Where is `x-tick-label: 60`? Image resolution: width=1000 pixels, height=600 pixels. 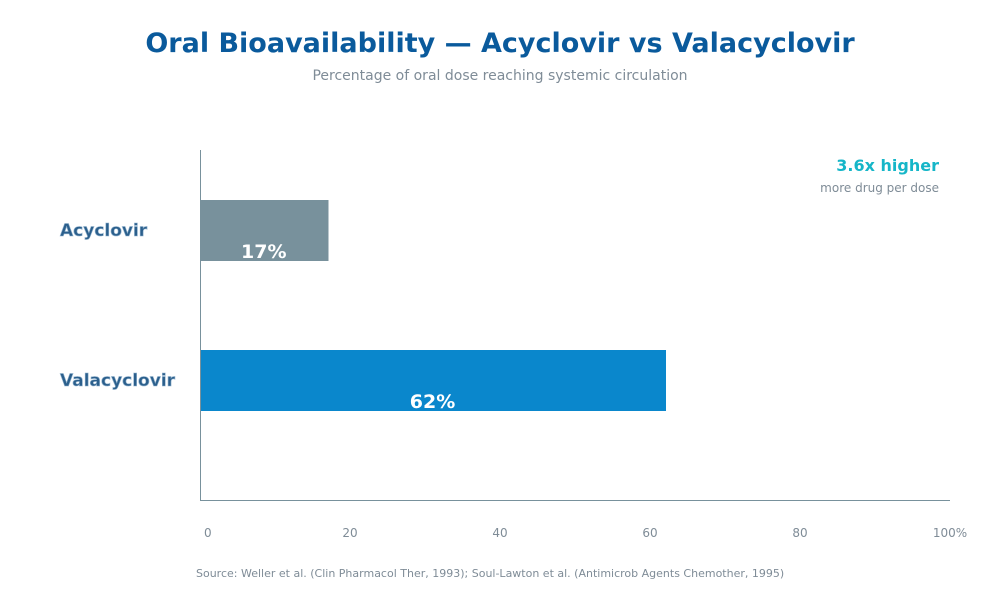 x-tick-label: 60 is located at coordinates (649, 533).